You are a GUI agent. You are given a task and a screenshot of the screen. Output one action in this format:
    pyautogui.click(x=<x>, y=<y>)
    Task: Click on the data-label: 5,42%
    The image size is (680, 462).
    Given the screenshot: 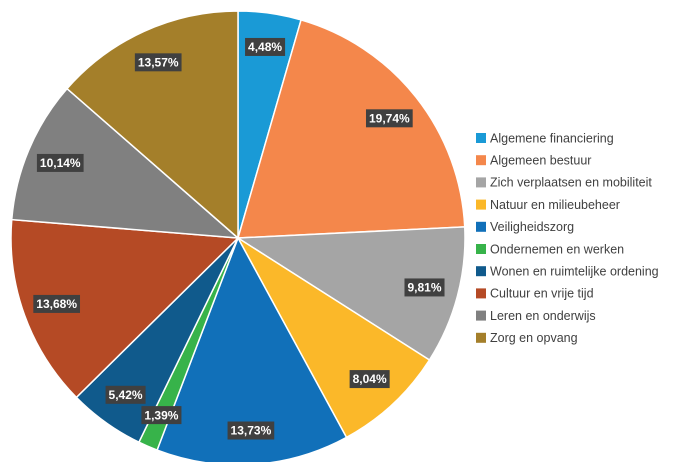 What is the action you would take?
    pyautogui.click(x=125, y=394)
    